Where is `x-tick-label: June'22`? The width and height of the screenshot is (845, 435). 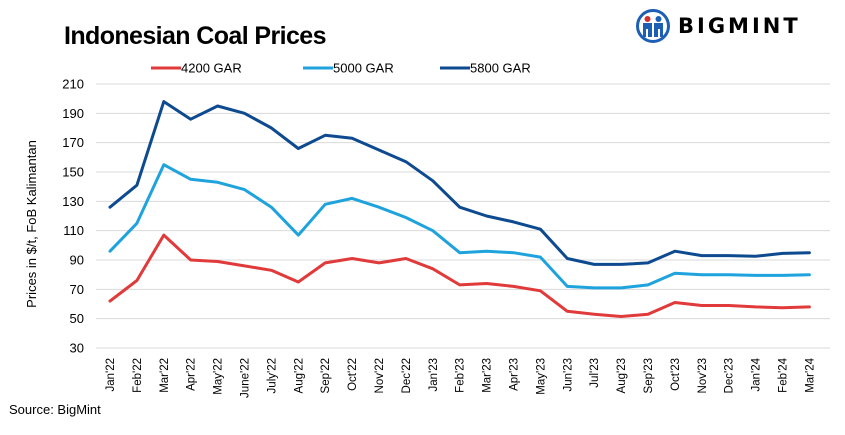 x-tick-label: June'22 is located at coordinates (246, 378).